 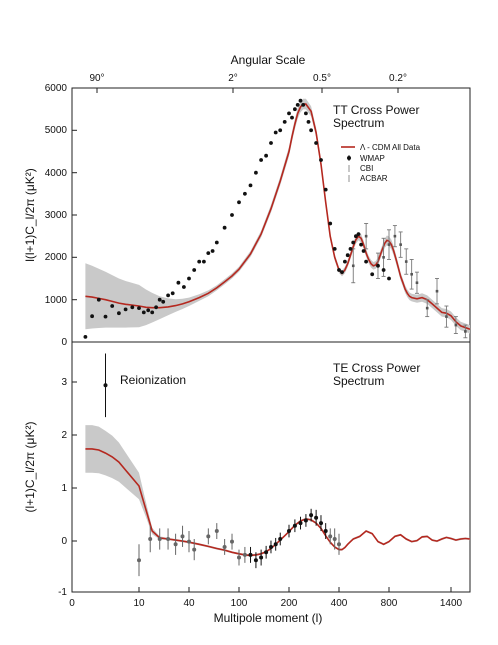 What do you see at coordinates (153, 380) in the screenshot?
I see `reionization-annotation: Reionization` at bounding box center [153, 380].